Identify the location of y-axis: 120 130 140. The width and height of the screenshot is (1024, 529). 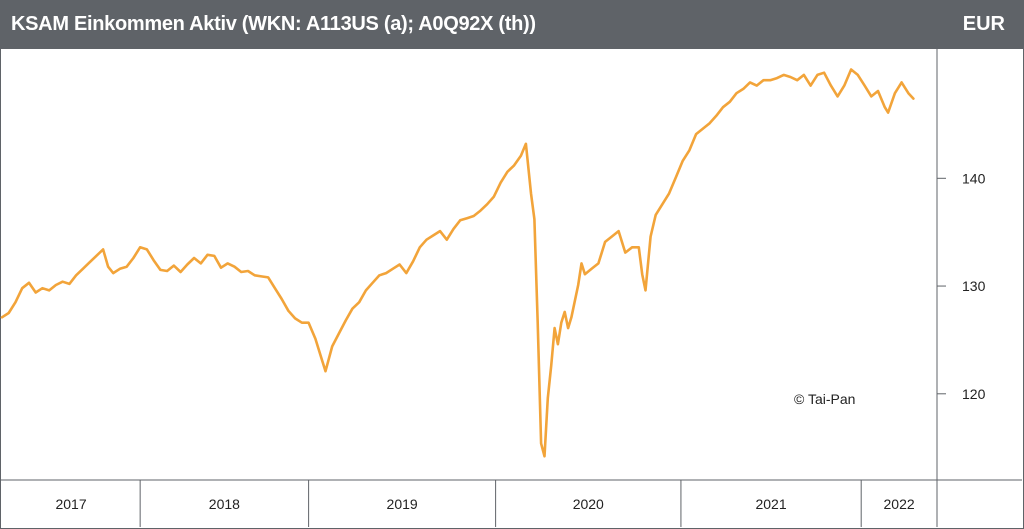
(961, 286).